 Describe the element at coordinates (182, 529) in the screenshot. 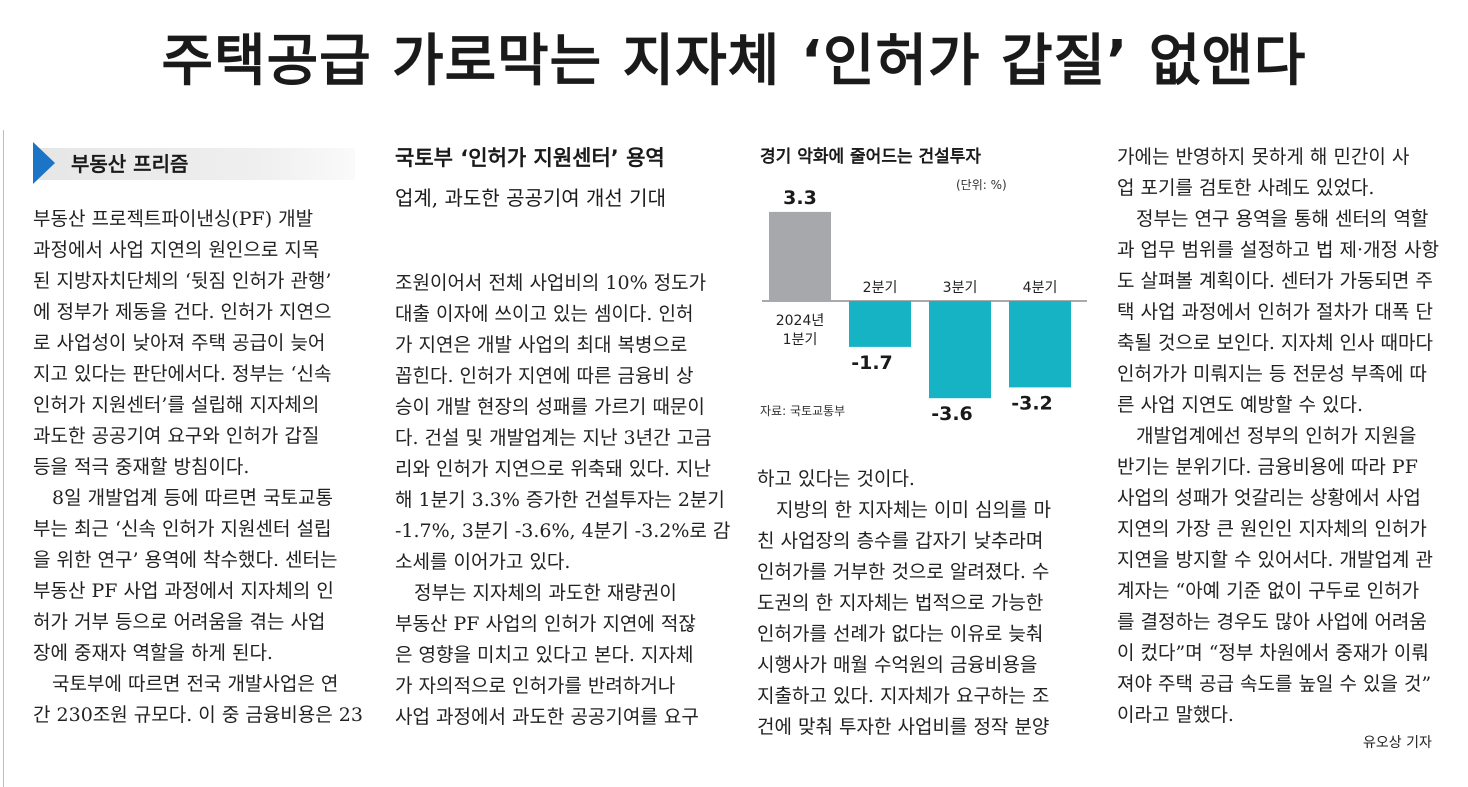

I see `paragraph-line: 부는 최근 ‘신속 인허가 지원센터 설립` at that location.